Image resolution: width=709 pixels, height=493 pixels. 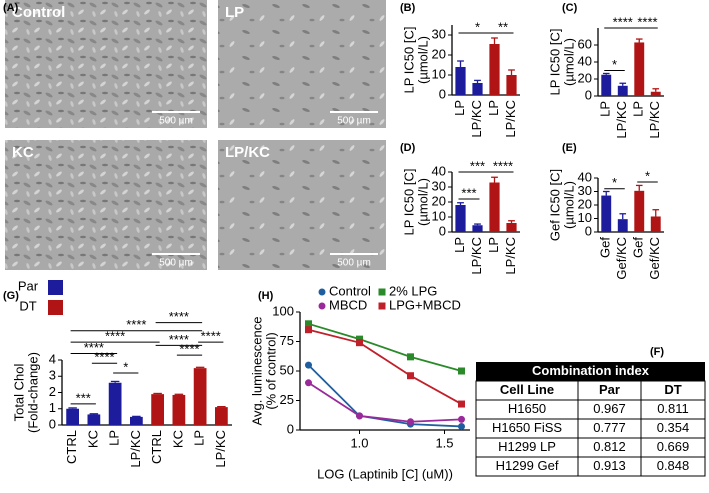 What do you see at coordinates (672, 389) in the screenshot?
I see `table-header: DT` at bounding box center [672, 389].